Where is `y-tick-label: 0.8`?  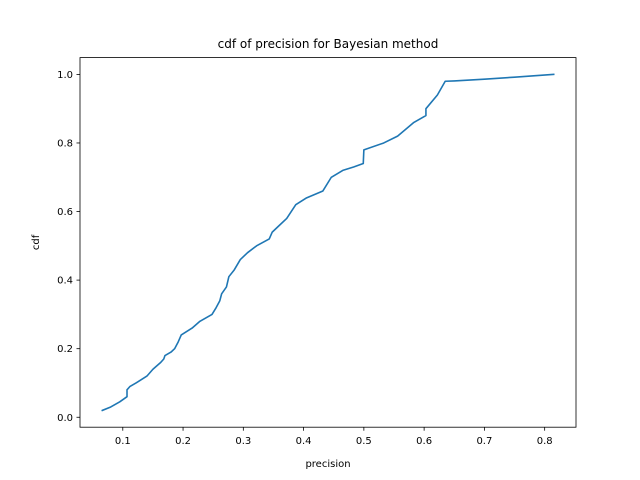
y-tick-label: 0.8 is located at coordinates (65, 143).